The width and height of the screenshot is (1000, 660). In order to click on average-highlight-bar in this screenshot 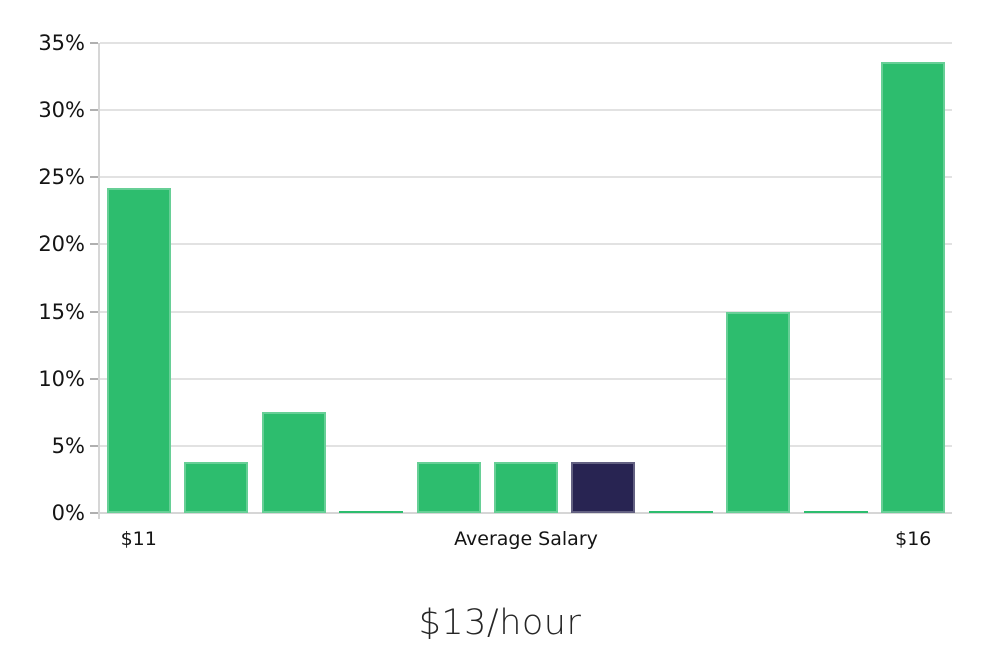, I will do `click(603, 487)`.